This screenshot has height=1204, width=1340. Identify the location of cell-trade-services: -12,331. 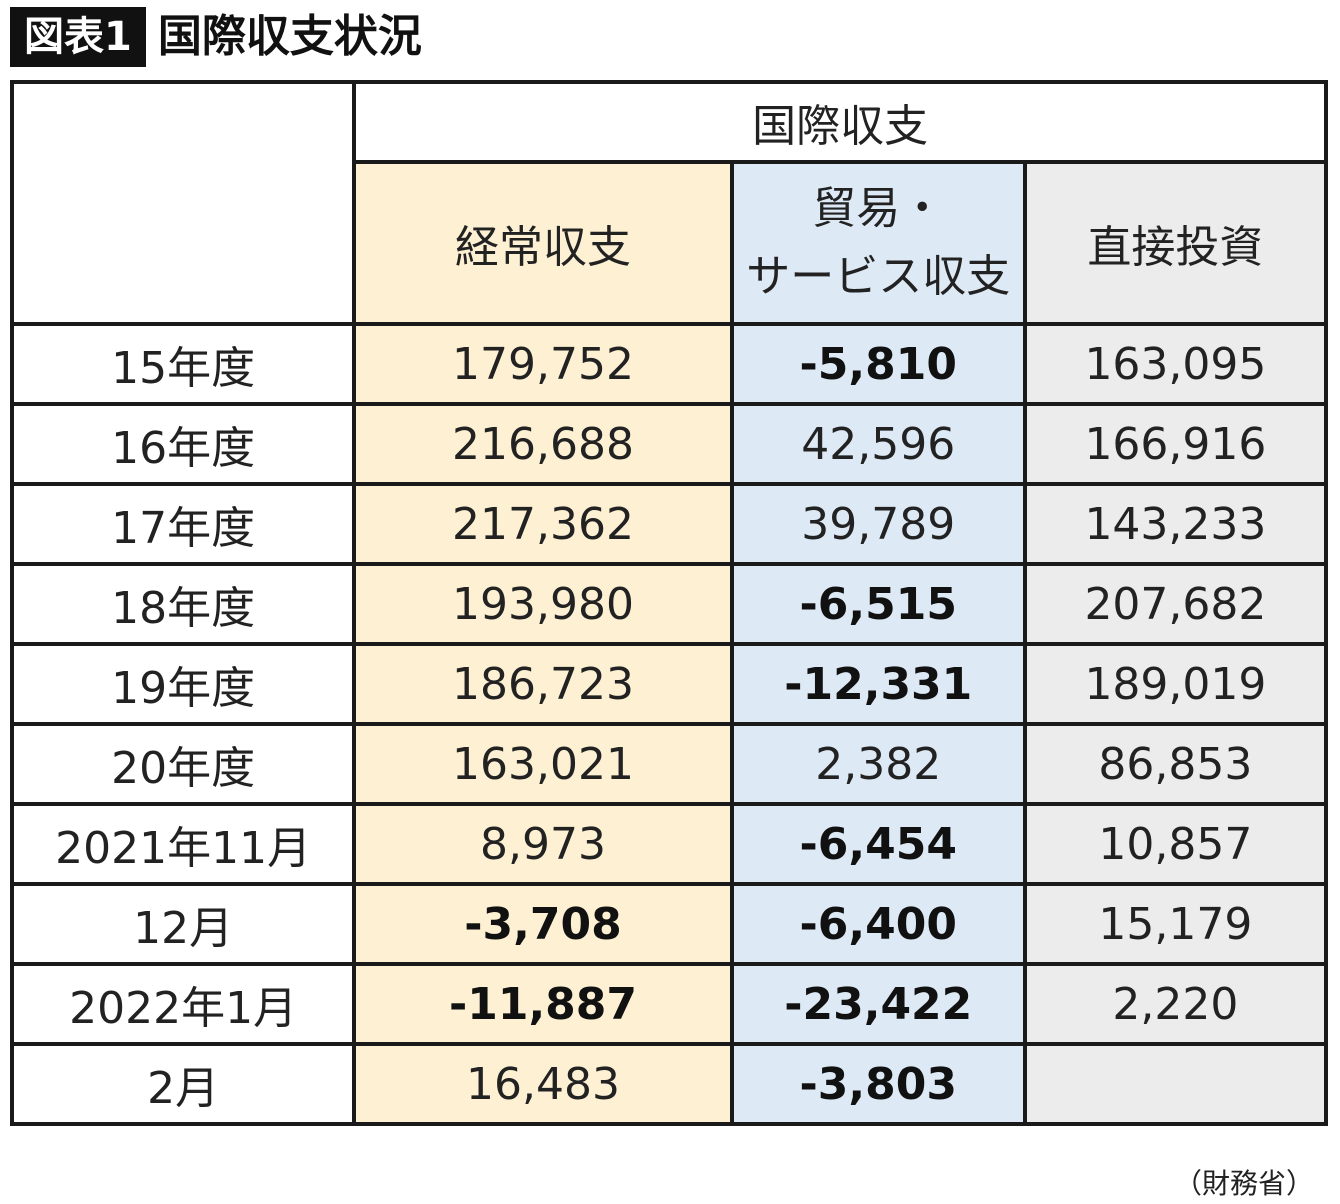
(878, 684).